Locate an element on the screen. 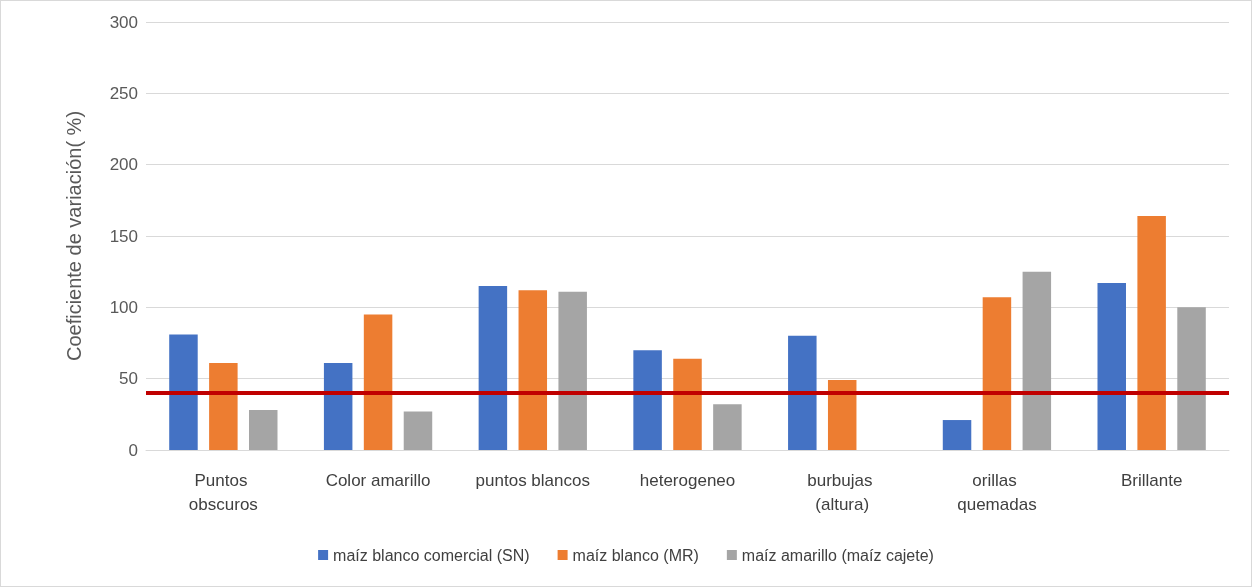 The image size is (1252, 587). x-tick-label: burbujas (altura) is located at coordinates (842, 492).